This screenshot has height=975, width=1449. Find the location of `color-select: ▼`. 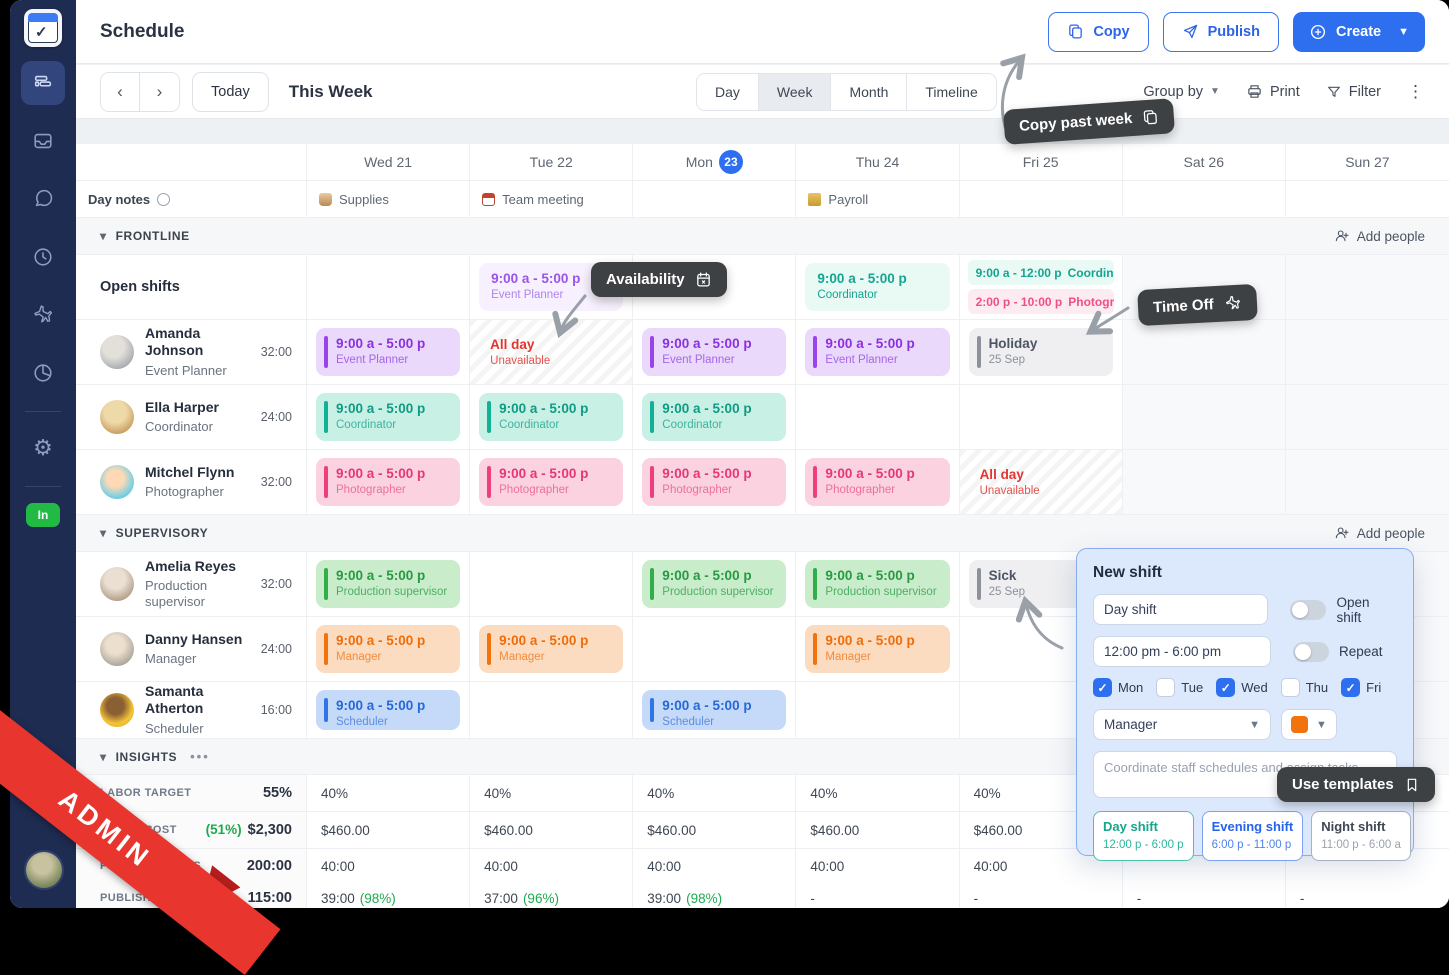

color-select: ▼ is located at coordinates (1309, 724).